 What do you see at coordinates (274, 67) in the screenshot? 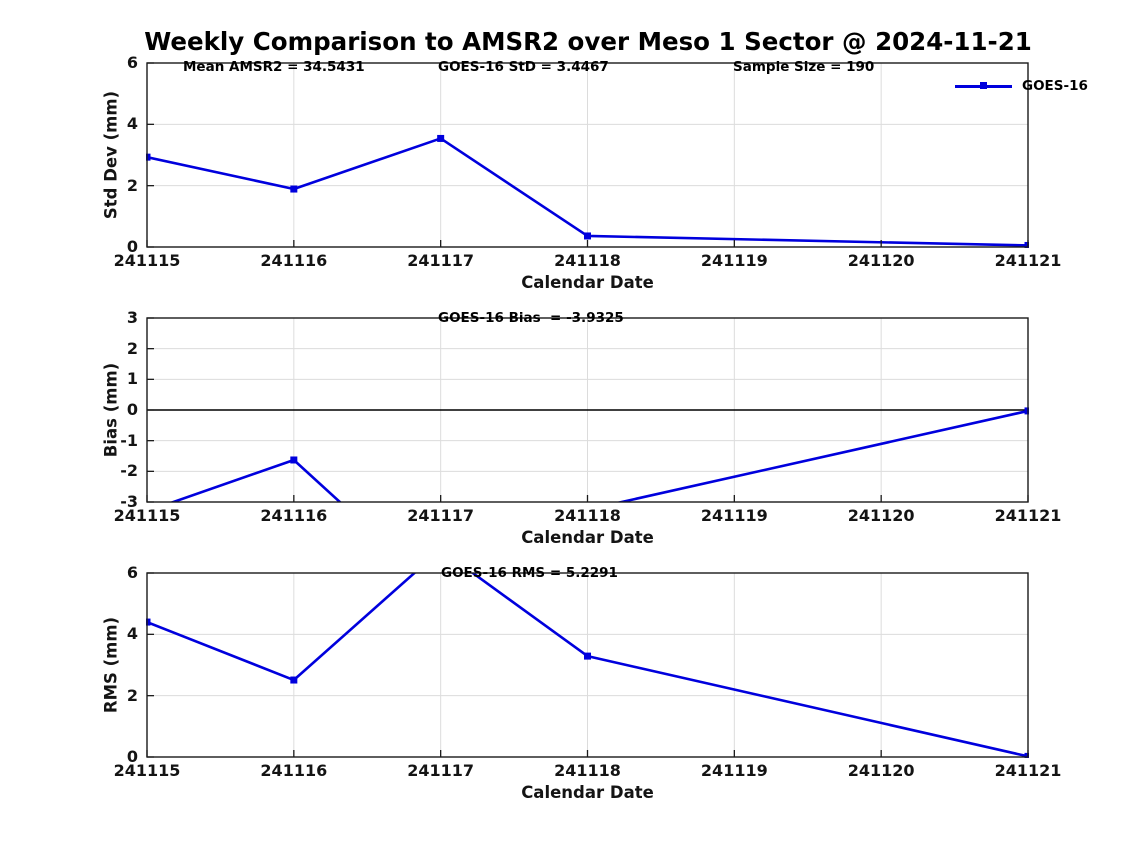
I see `stat-annotation: Mean AMSR2 = 34.5431` at bounding box center [274, 67].